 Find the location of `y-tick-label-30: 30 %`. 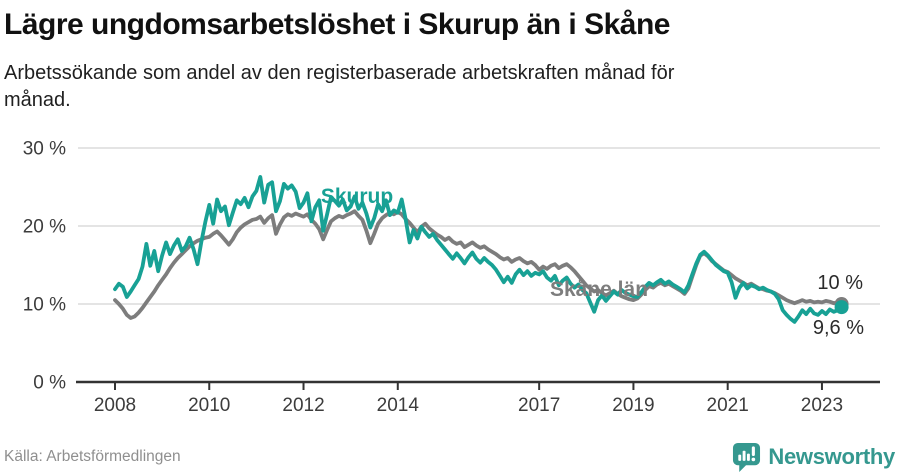

y-tick-label-30: 30 % is located at coordinates (44, 149).